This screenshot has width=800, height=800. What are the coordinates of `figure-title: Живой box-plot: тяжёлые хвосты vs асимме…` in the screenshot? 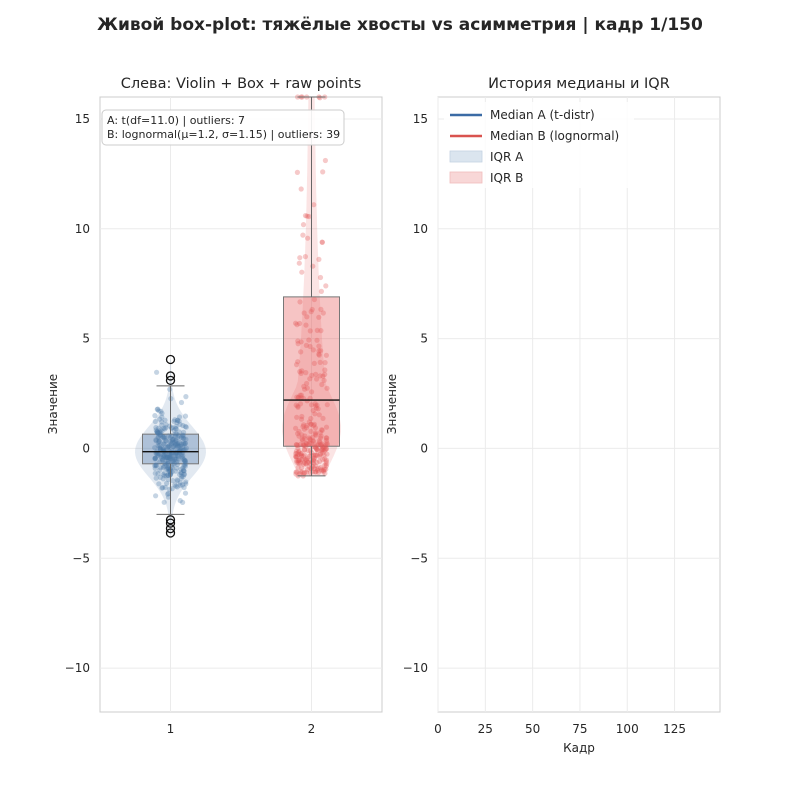 It's located at (400, 25).